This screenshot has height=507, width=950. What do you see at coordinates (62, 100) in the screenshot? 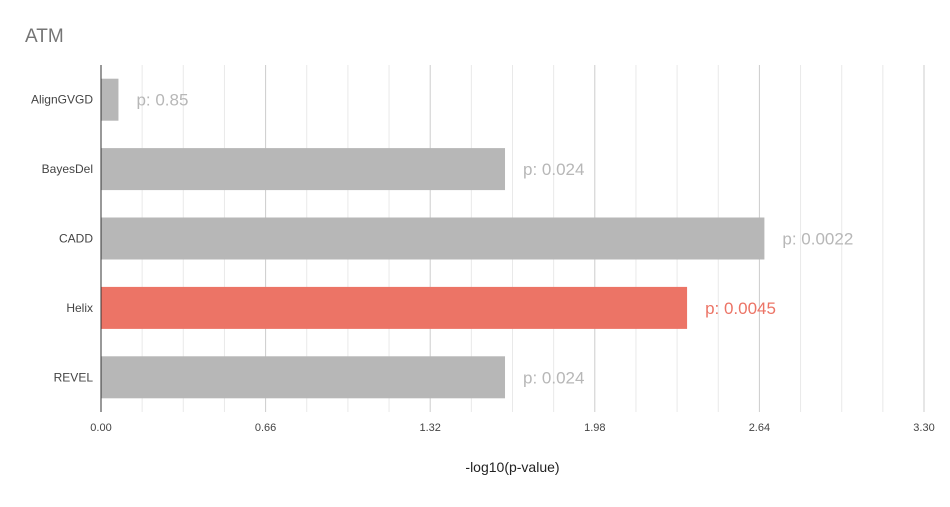
I see `y-category-label: AlignGVGD` at bounding box center [62, 100].